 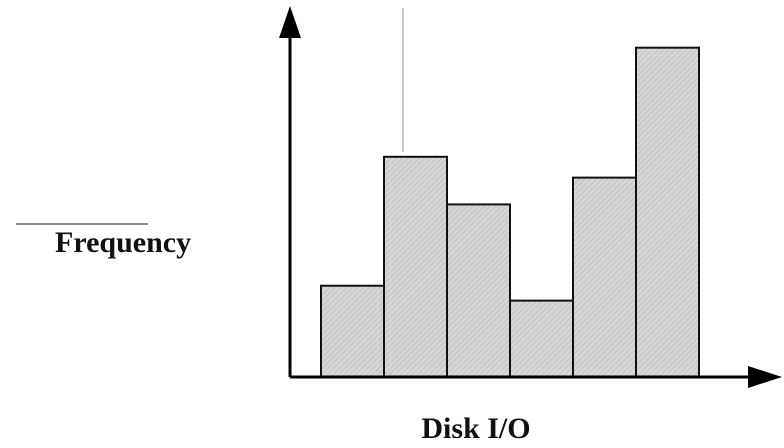 What do you see at coordinates (290, 22) in the screenshot?
I see `y-axis-arrow-icon` at bounding box center [290, 22].